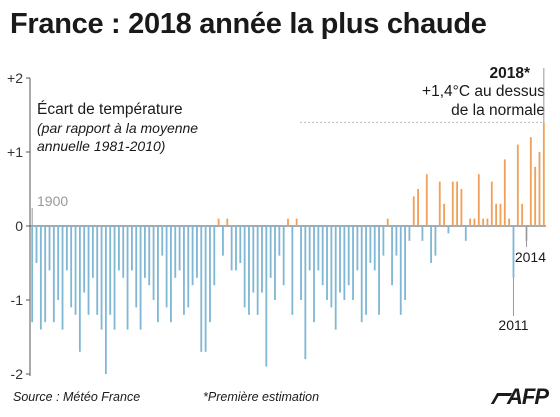  I want to click on bar-1963, so click(305, 293).